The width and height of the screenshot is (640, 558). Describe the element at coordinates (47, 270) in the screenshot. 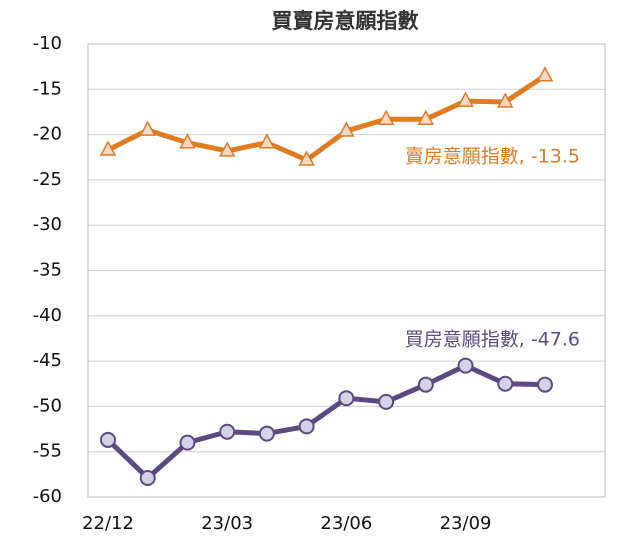

I see `y-tick-label: -35` at that location.